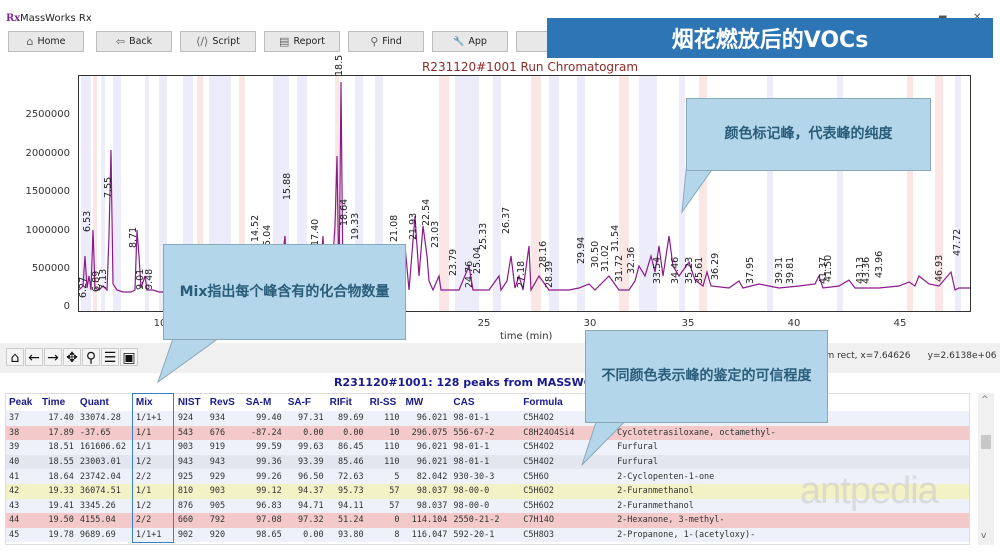  What do you see at coordinates (939, 268) in the screenshot?
I see `peak-label: 46.93` at bounding box center [939, 268].